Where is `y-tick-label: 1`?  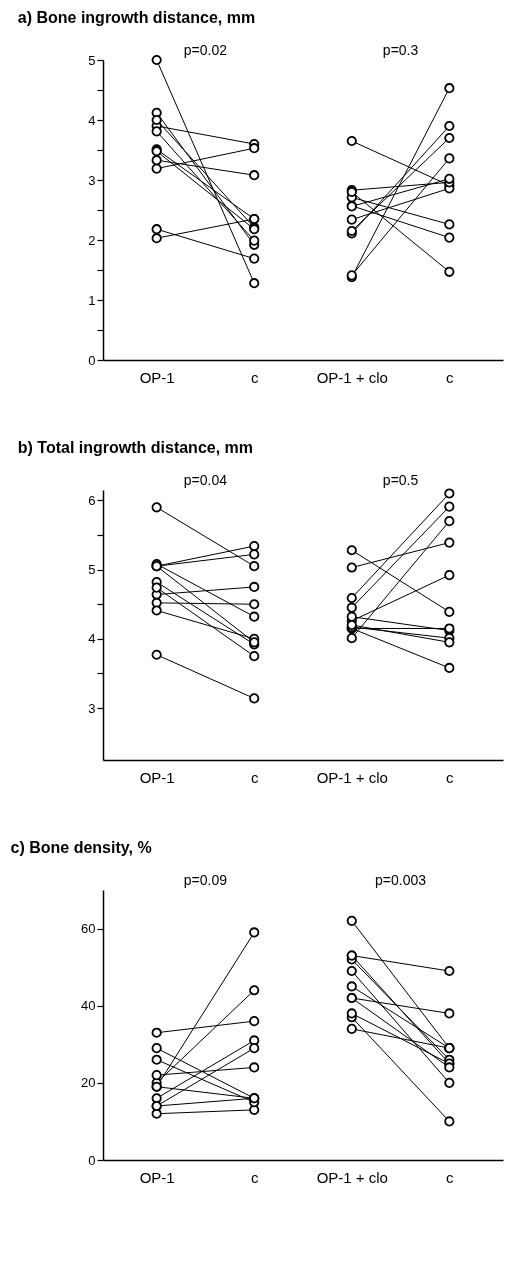 y-tick-label: 1 is located at coordinates (92, 300).